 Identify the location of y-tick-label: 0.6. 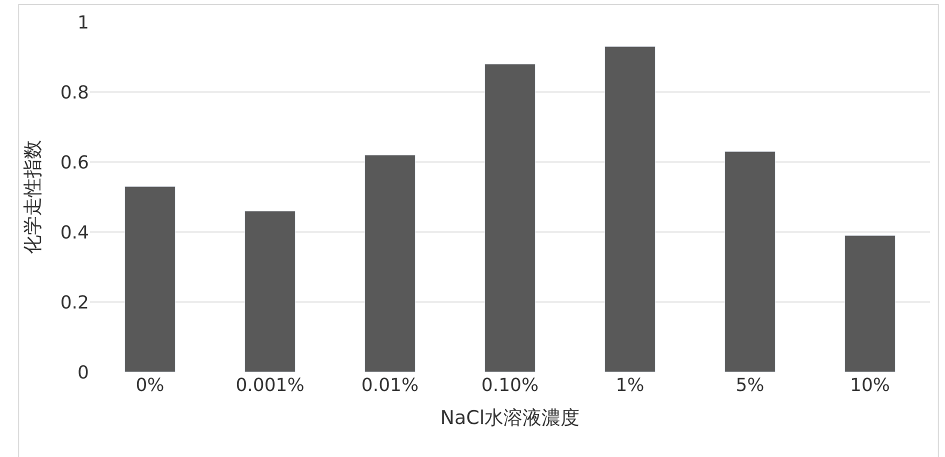
(74, 163).